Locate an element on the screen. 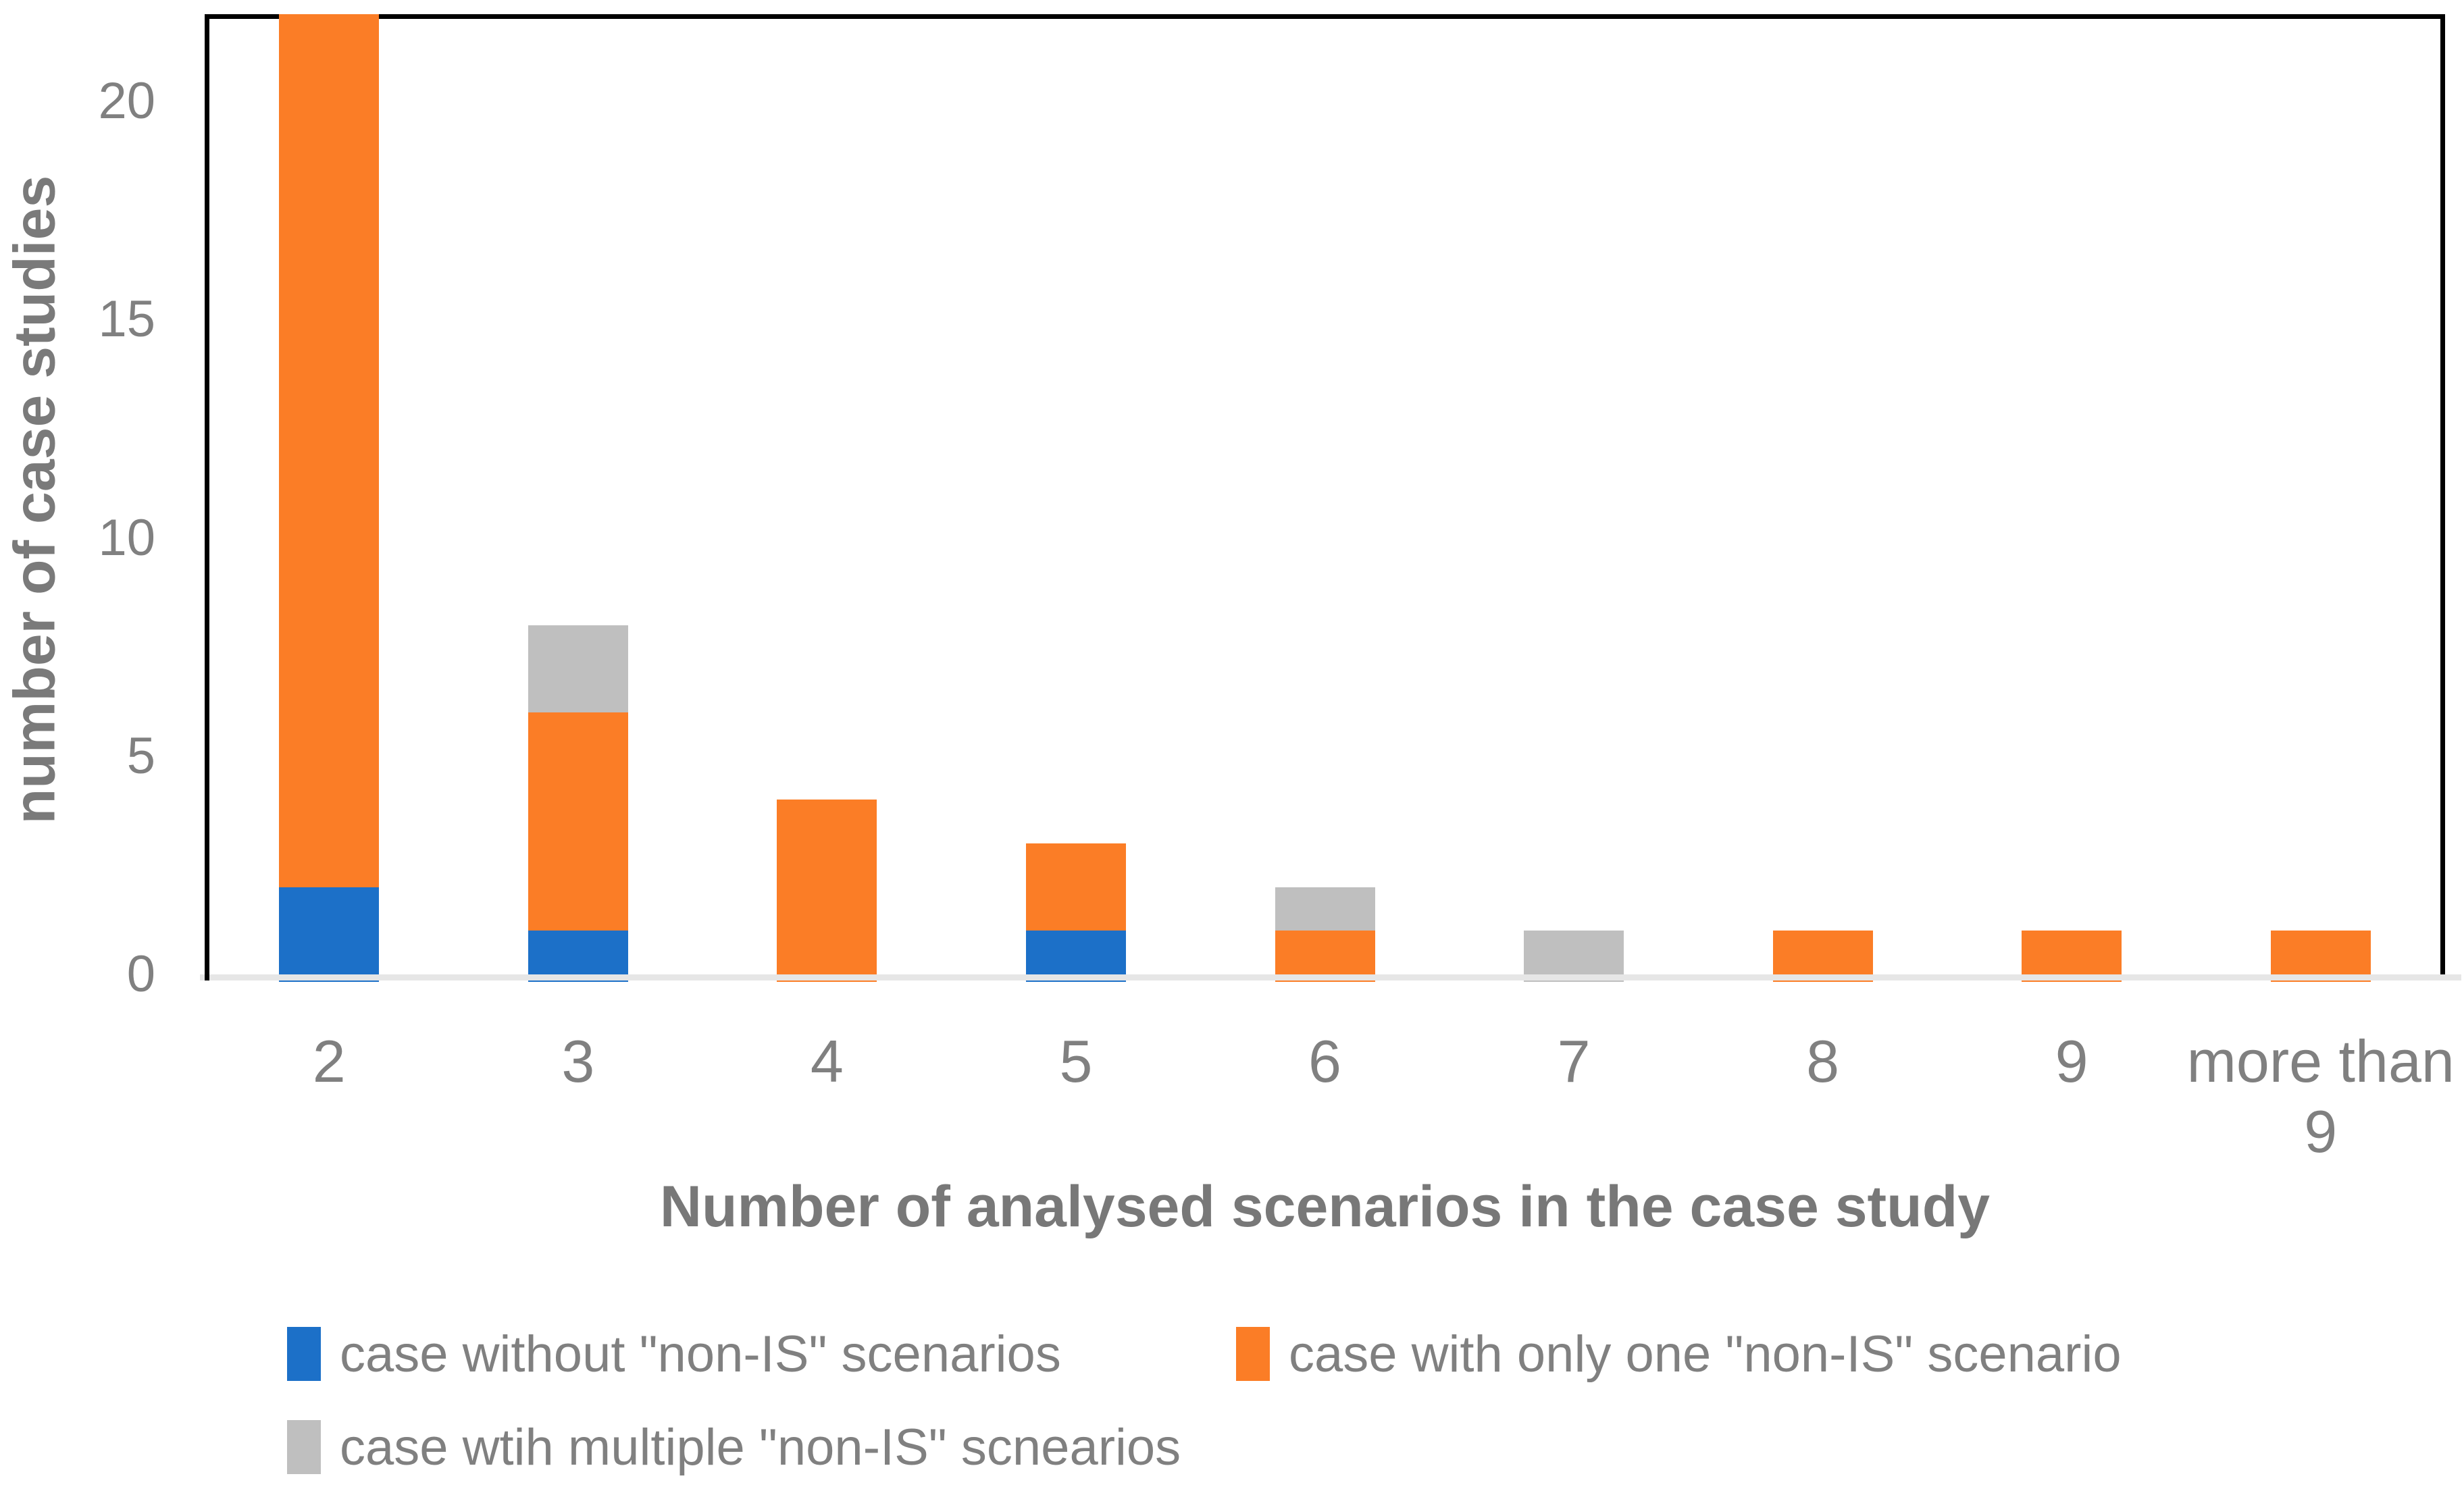  x-tick-label: 4 is located at coordinates (827, 1061).